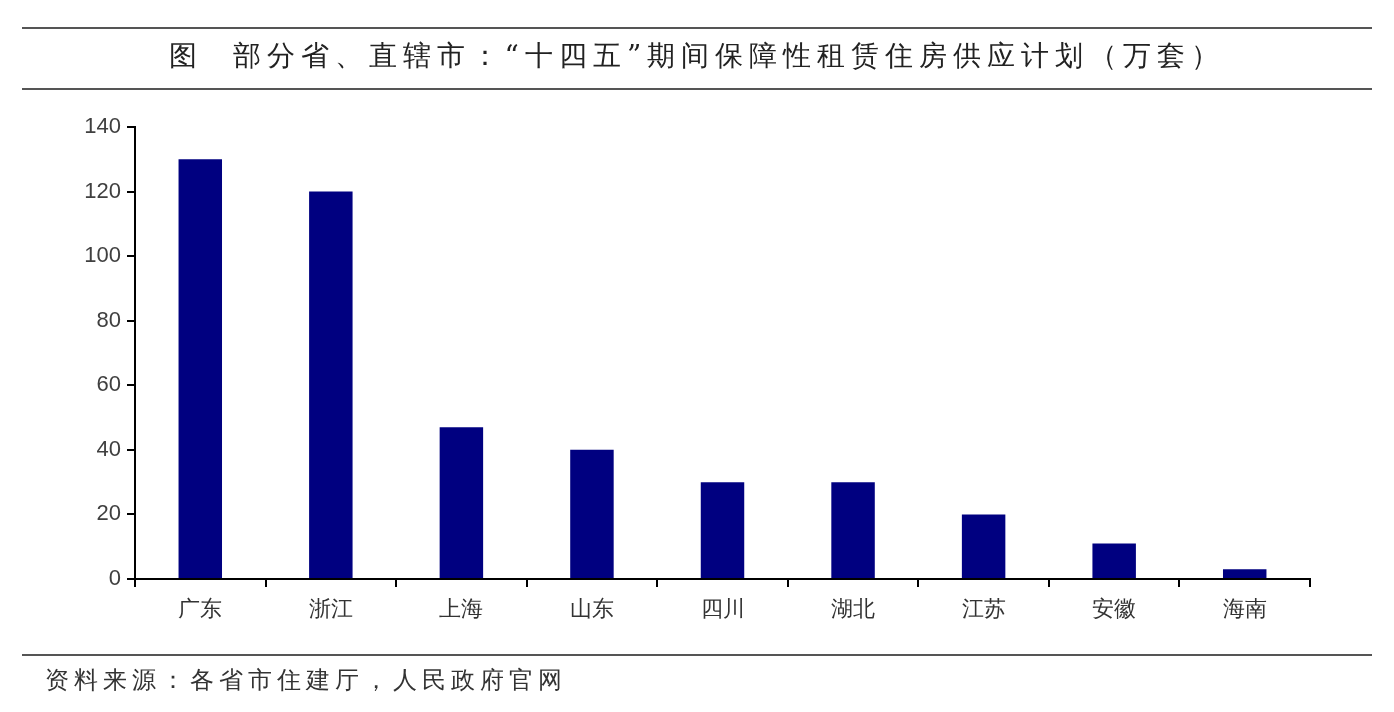 This screenshot has width=1394, height=712. What do you see at coordinates (102, 126) in the screenshot?
I see `y-tick-label: 140` at bounding box center [102, 126].